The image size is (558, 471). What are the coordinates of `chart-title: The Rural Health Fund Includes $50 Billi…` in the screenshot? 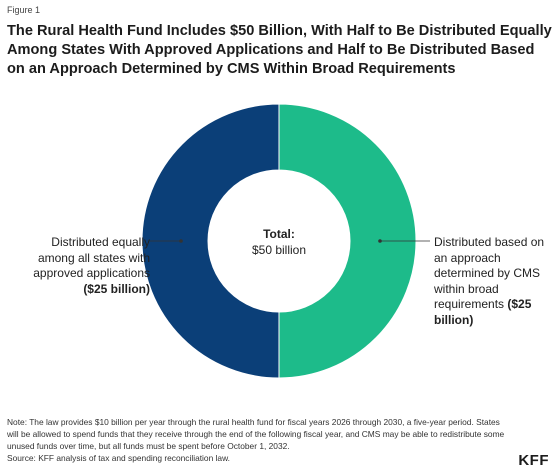 It's located at (279, 50).